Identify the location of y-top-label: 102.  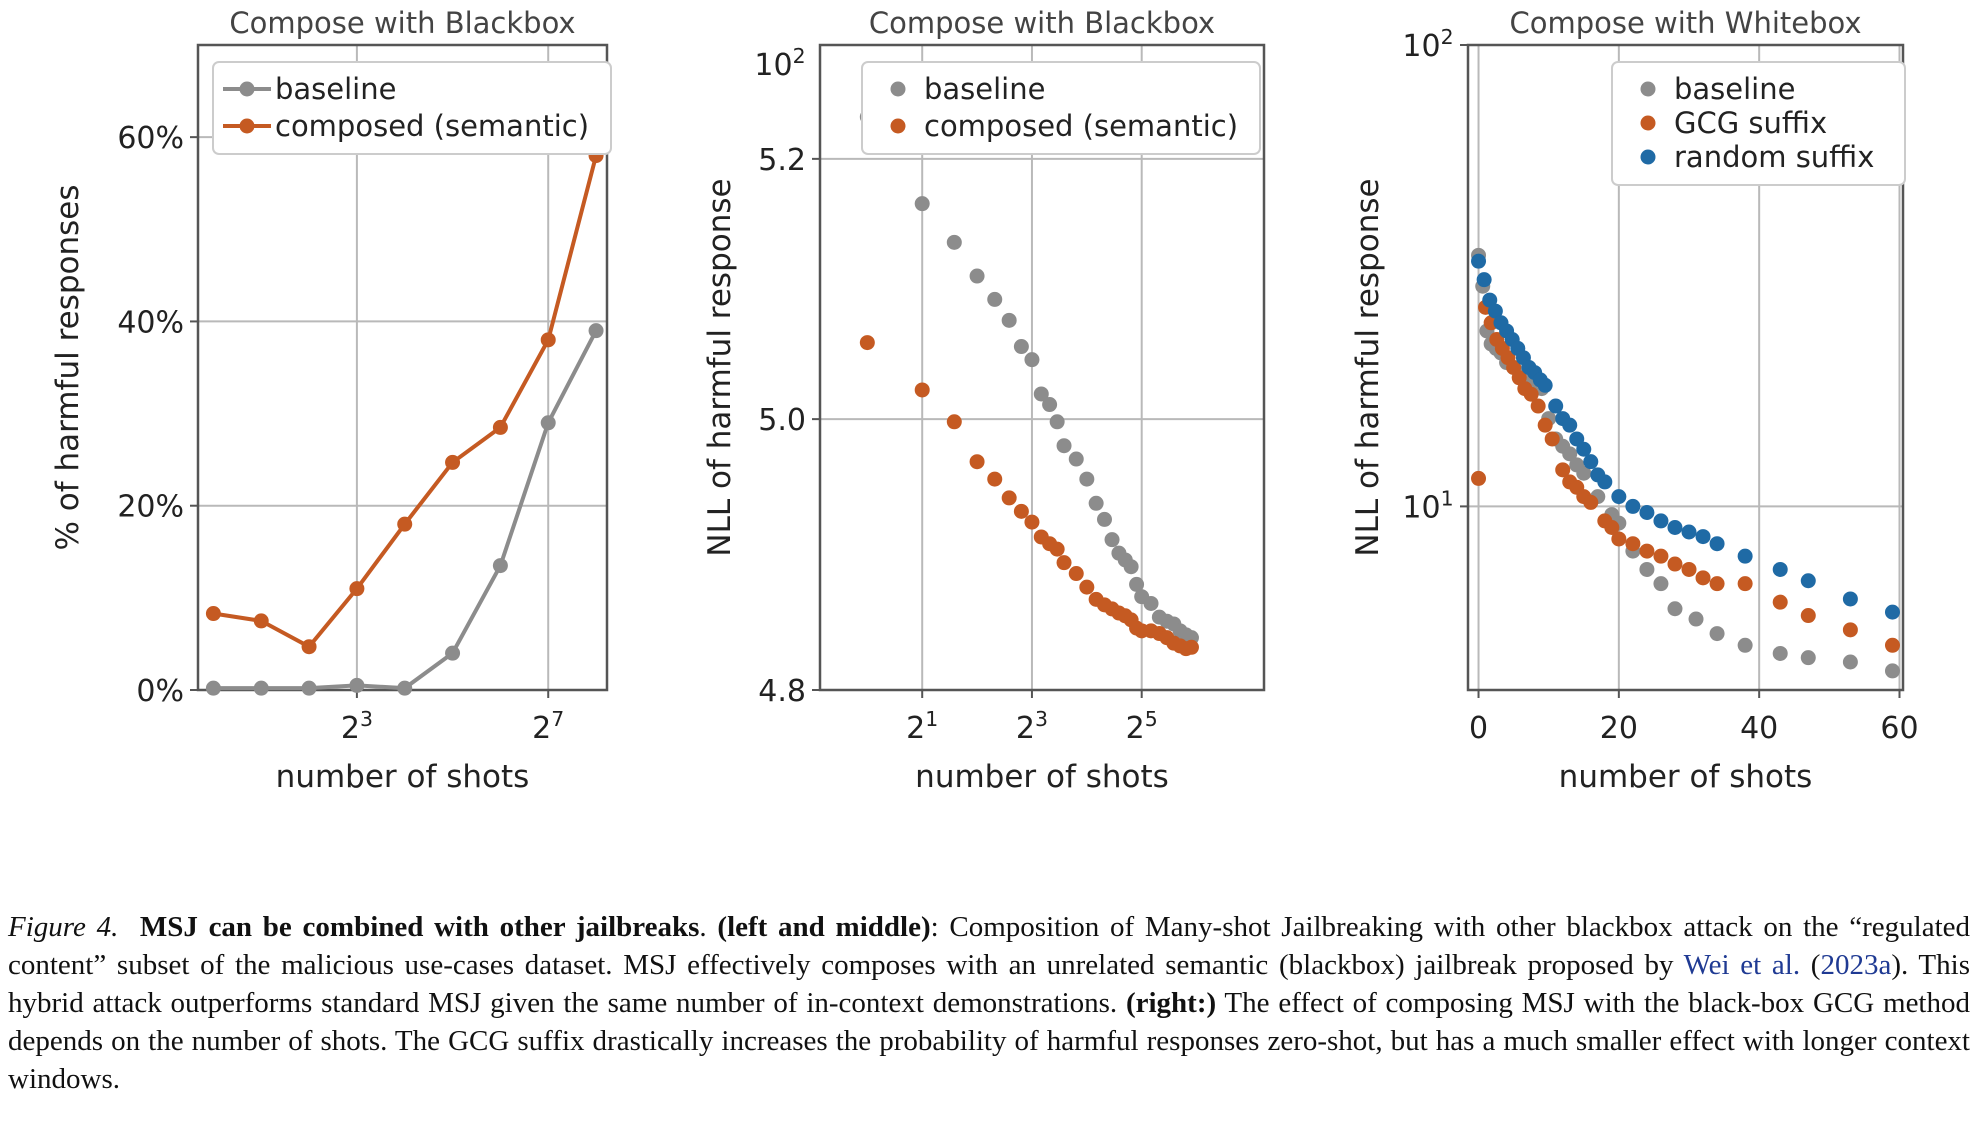
(779, 63).